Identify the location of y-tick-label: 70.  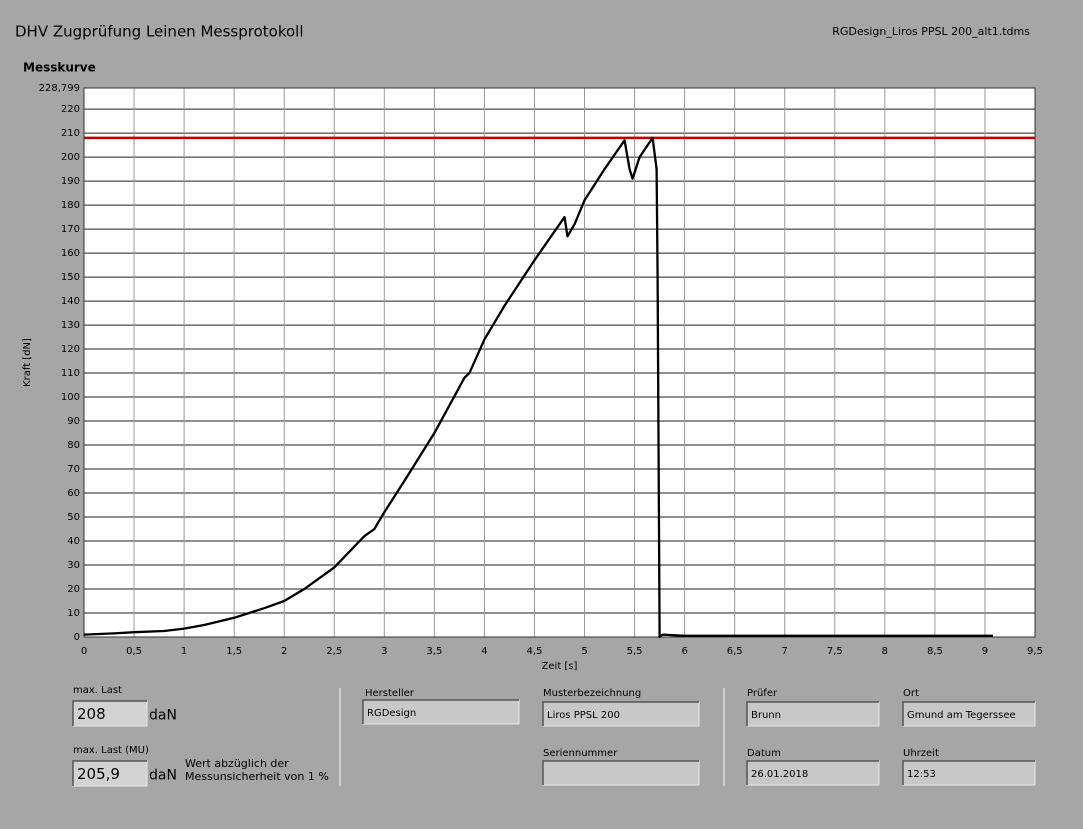
(73, 469).